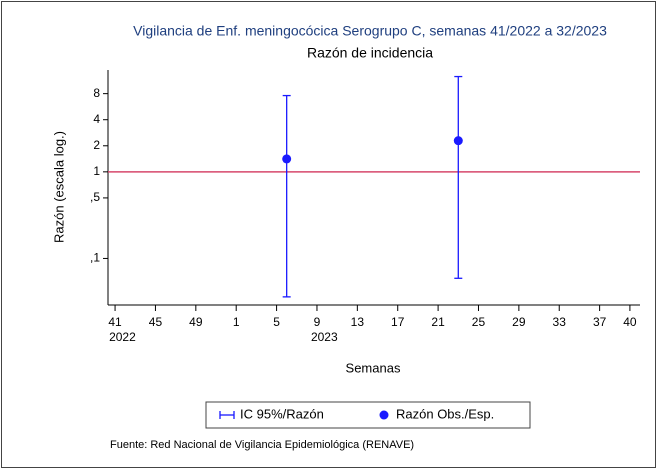 The height and width of the screenshot is (471, 659). Describe the element at coordinates (236, 322) in the screenshot. I see `x-tick-label: 1` at that location.